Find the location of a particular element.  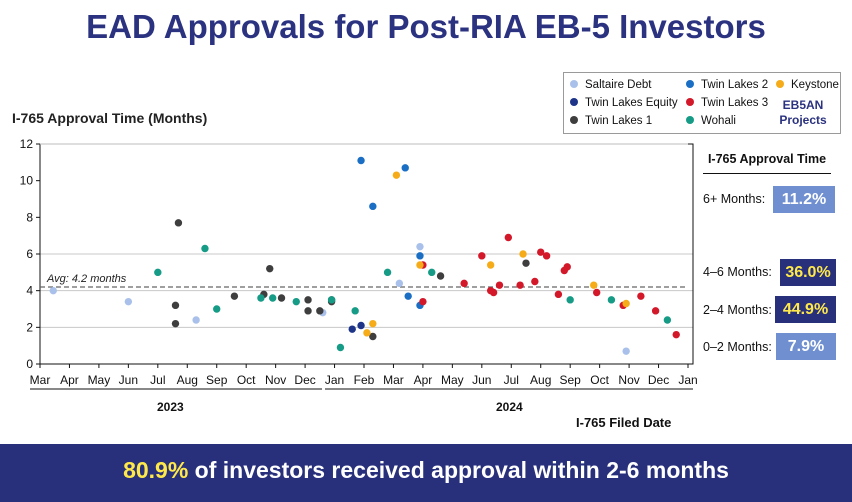

footer-highlight: 80.9% is located at coordinates (156, 470).